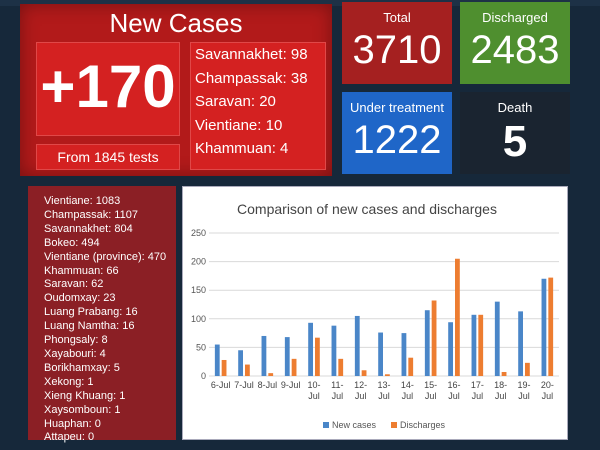 The image size is (600, 450). Describe the element at coordinates (515, 17) in the screenshot. I see `discharged-label: Discharged` at that location.